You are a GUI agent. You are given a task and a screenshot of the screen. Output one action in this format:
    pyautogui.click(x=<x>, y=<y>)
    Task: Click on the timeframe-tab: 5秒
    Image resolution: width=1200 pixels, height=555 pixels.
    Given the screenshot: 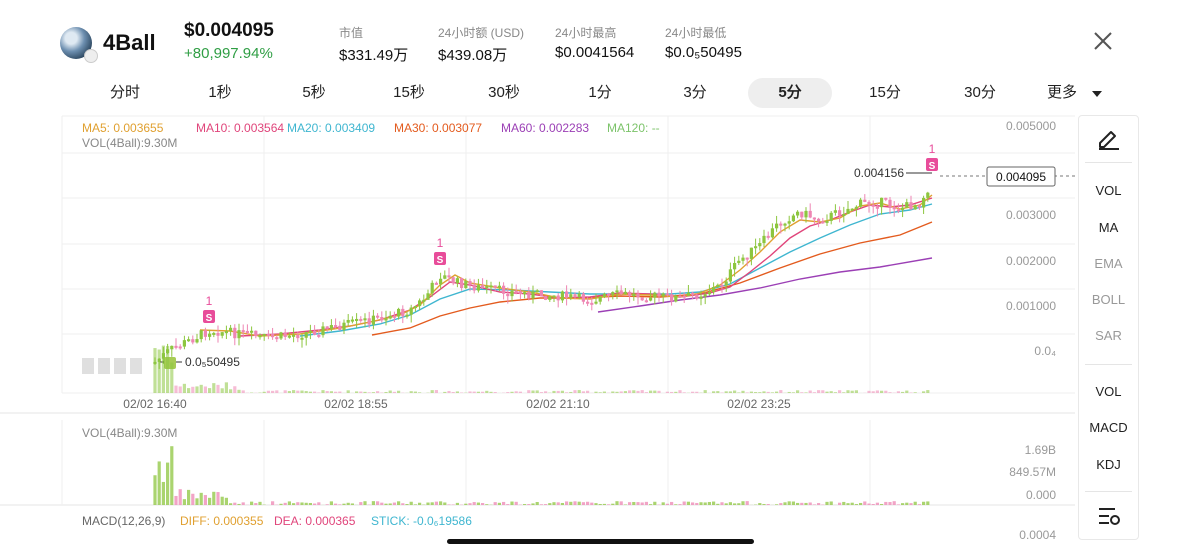 What is the action you would take?
    pyautogui.click(x=314, y=92)
    